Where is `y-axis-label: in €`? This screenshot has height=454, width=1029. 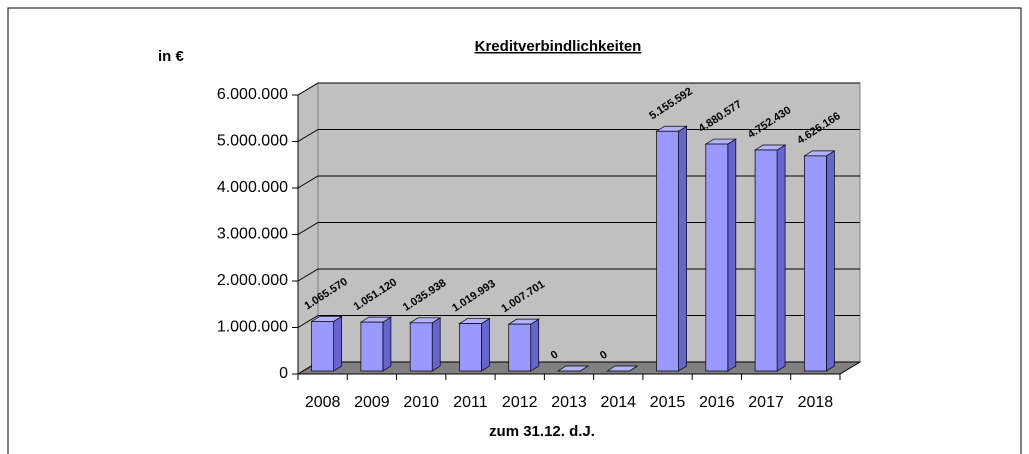 y-axis-label: in € is located at coordinates (171, 56).